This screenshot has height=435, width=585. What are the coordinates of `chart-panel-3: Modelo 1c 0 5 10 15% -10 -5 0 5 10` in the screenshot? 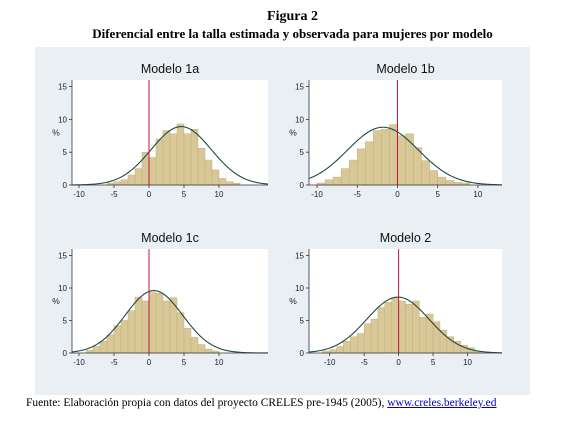 It's located at (160, 299).